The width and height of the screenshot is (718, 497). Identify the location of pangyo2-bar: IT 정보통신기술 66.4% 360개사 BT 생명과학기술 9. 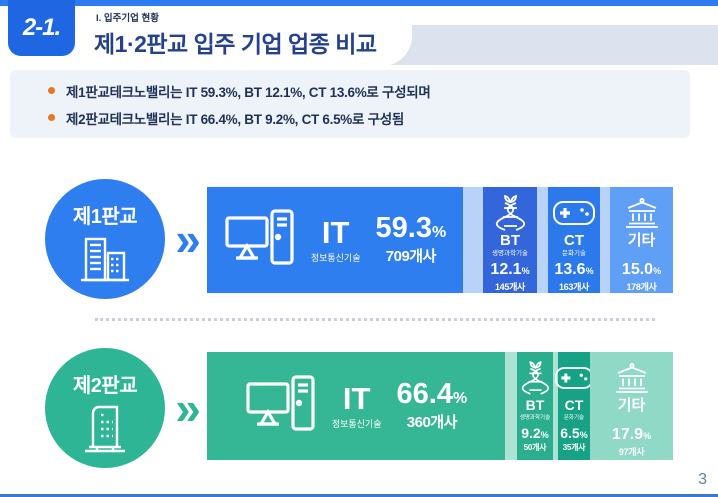
(440, 406).